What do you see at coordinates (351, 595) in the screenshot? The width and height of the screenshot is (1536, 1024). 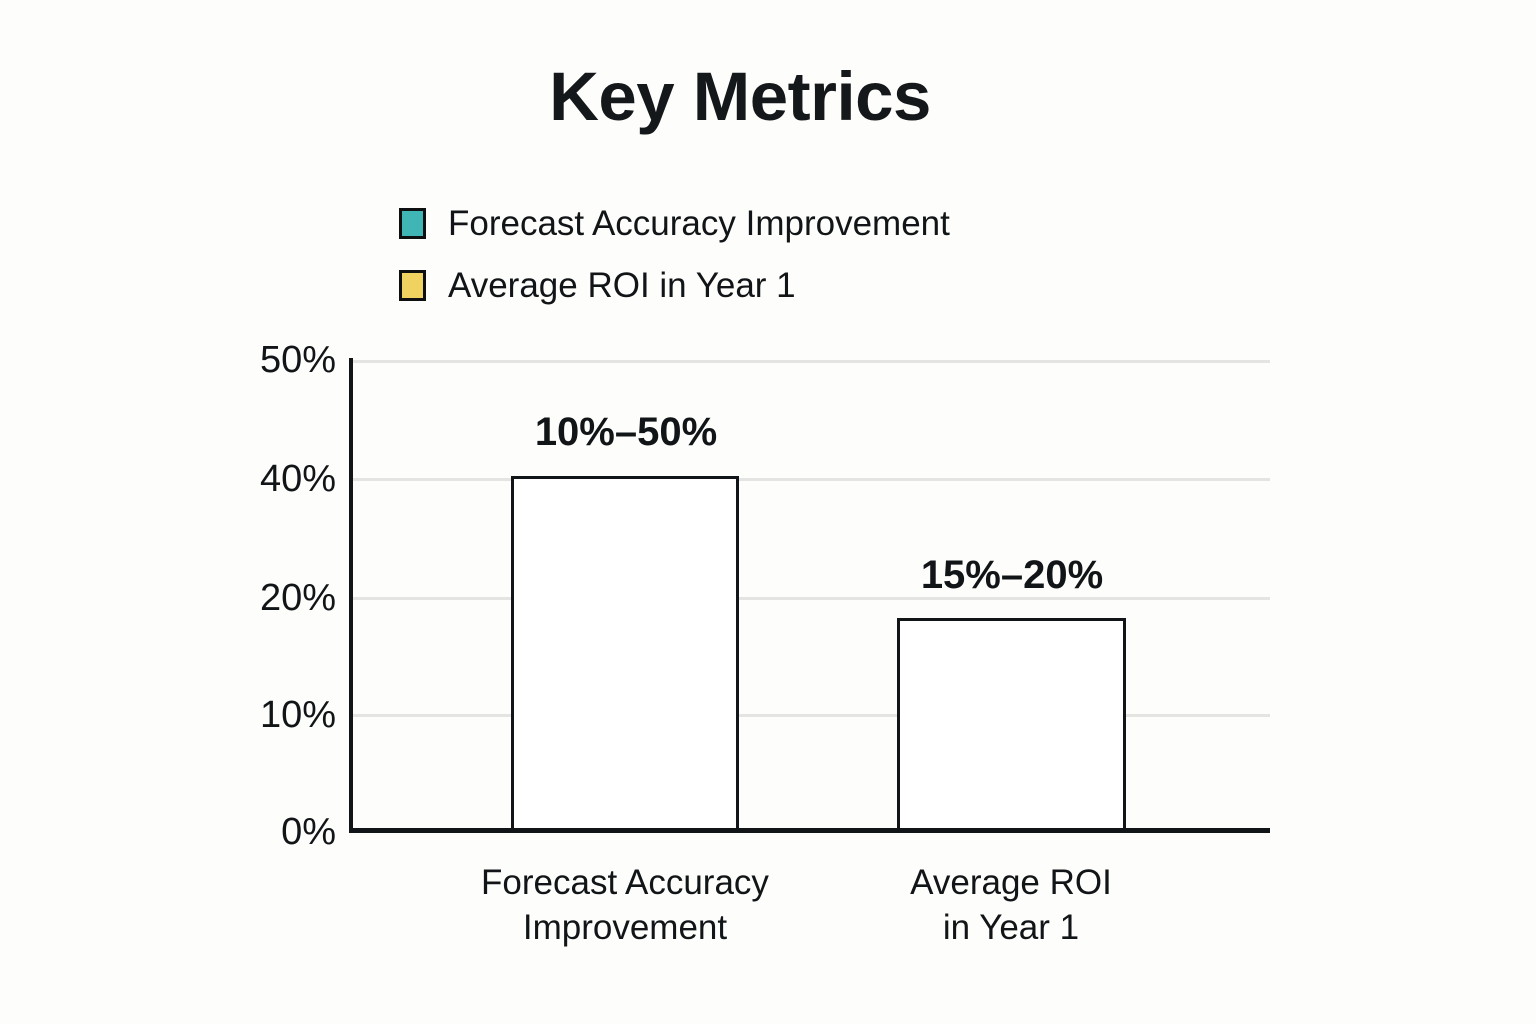 I see `y-axis-line` at bounding box center [351, 595].